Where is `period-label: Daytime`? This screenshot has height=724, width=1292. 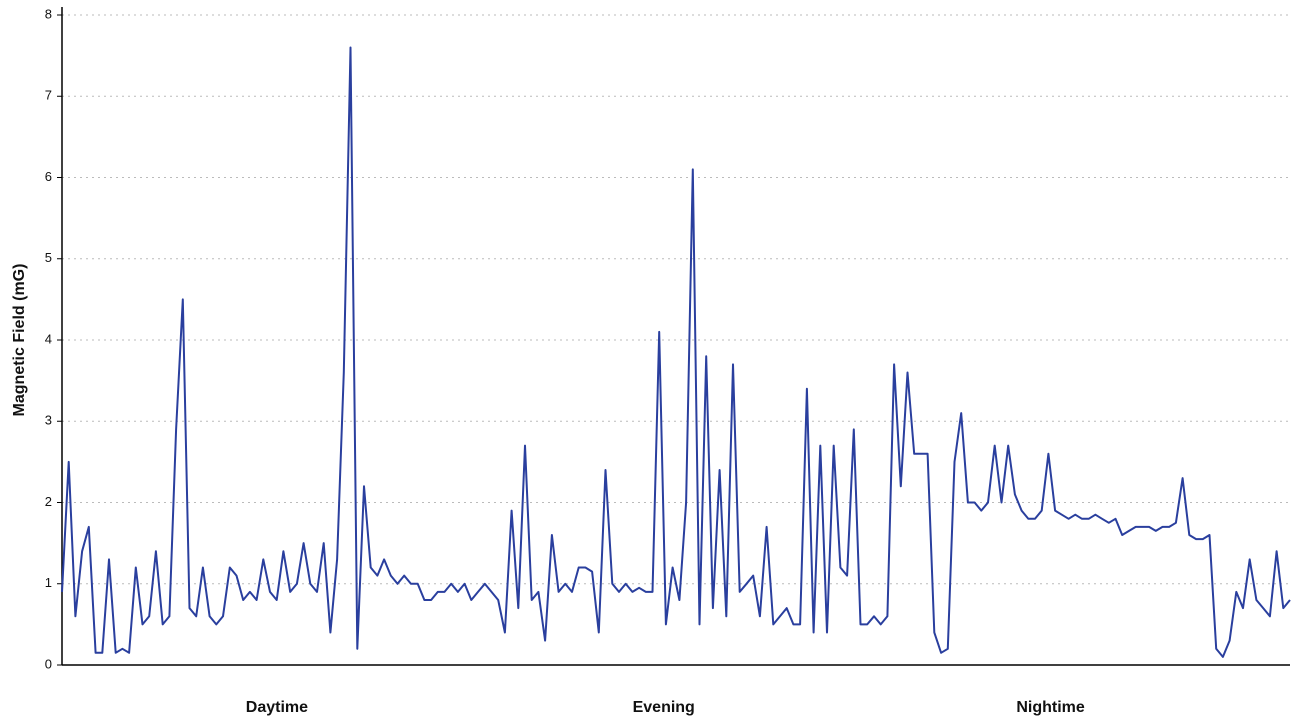
period-label: Daytime is located at coordinates (277, 707).